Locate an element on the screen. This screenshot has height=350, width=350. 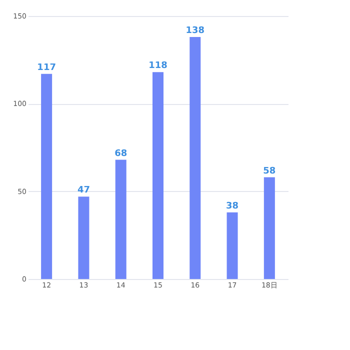
data-label: 118 is located at coordinates (158, 66).